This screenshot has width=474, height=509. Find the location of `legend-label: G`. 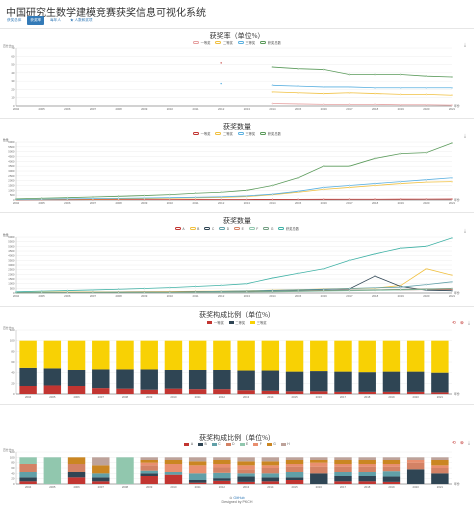

legend-label: G is located at coordinates (274, 444).